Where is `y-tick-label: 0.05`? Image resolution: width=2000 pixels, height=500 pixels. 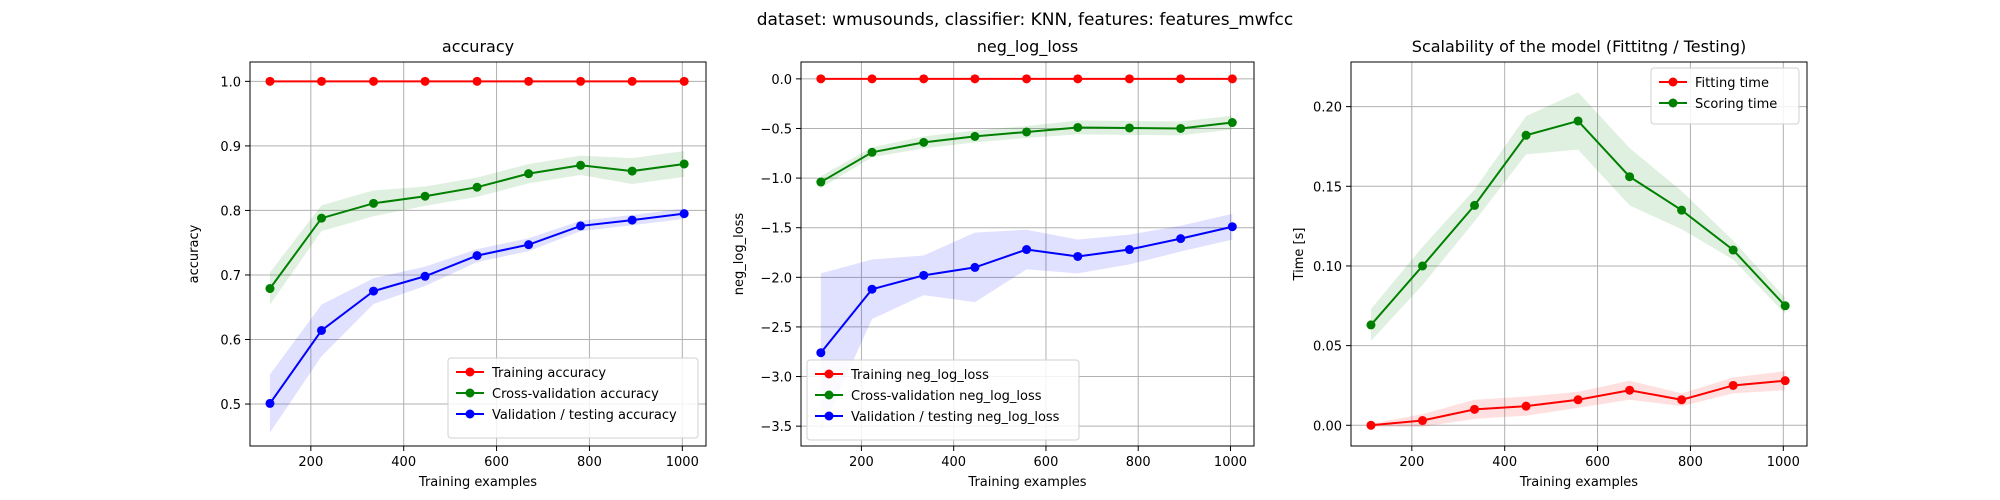
y-tick-label: 0.05 is located at coordinates (1327, 347).